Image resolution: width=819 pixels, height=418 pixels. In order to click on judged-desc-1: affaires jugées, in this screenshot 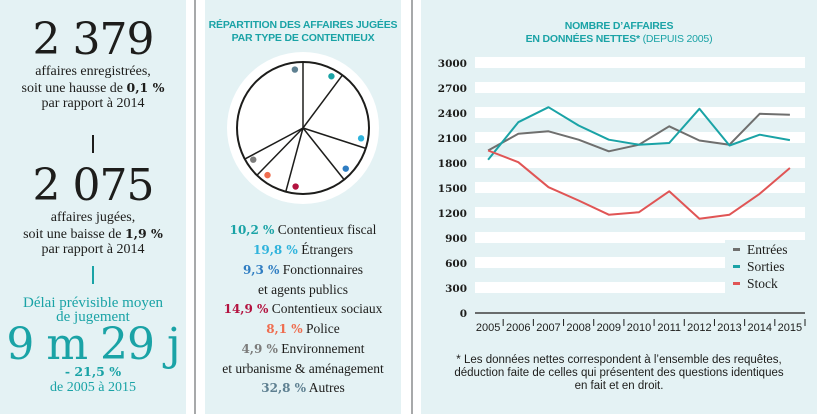, I will do `click(93, 217)`.